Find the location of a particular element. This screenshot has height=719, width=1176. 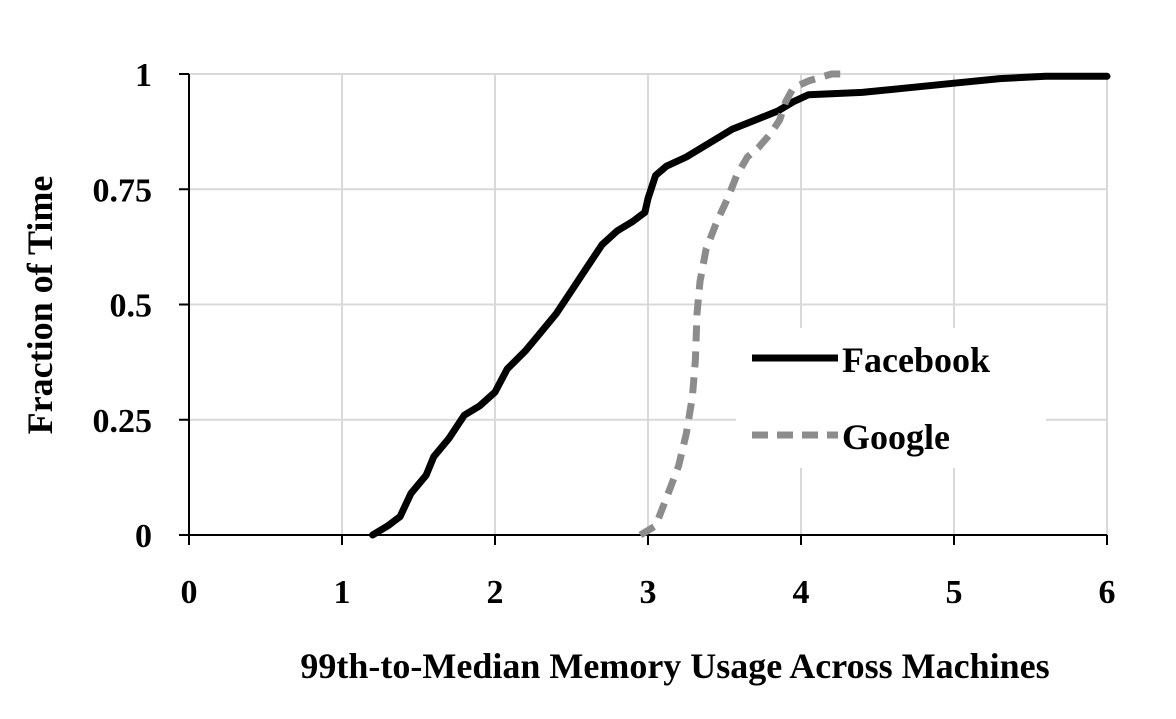

y-tick-label-0.75: 0.75 is located at coordinates (123, 190).